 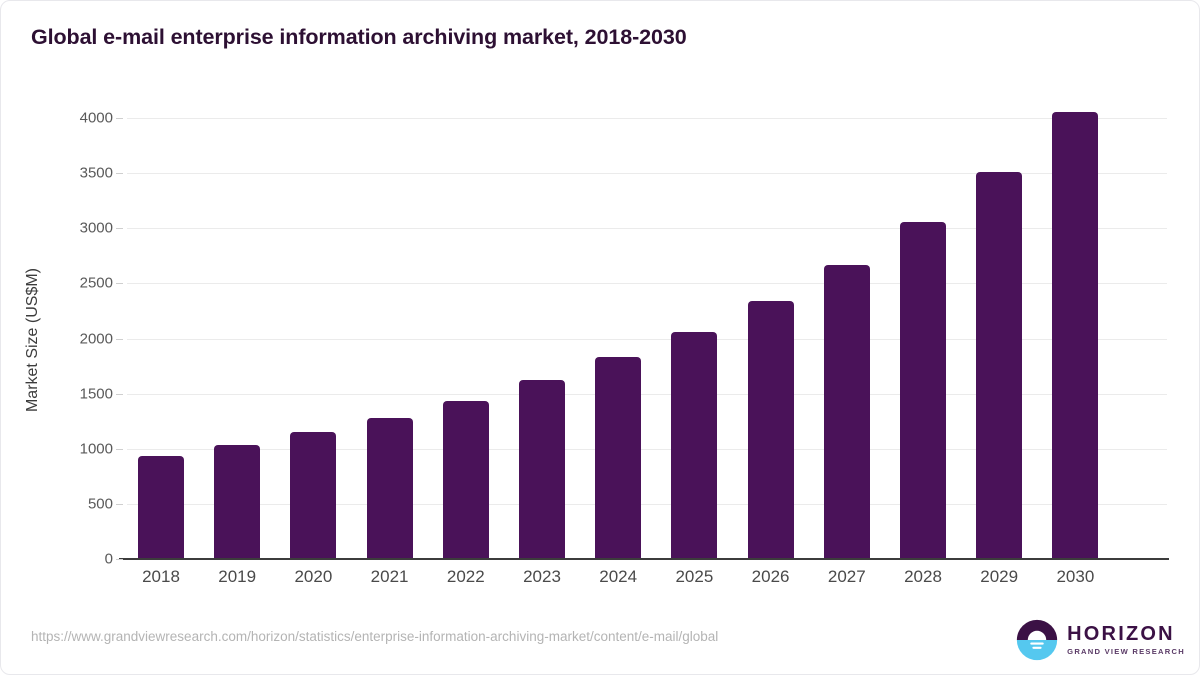 What do you see at coordinates (96, 173) in the screenshot?
I see `y-tick-label: 3500` at bounding box center [96, 173].